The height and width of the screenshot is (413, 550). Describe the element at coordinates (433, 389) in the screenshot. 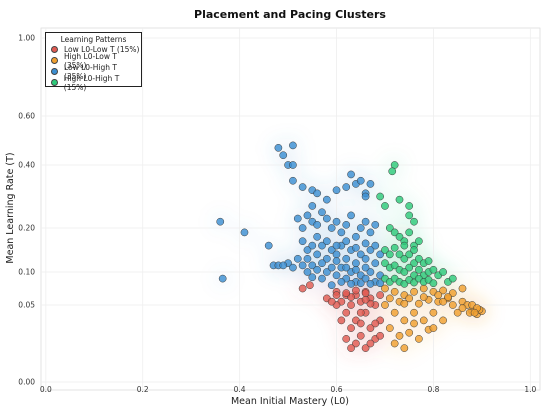

I see `x-tick-label: 0.8` at that location.